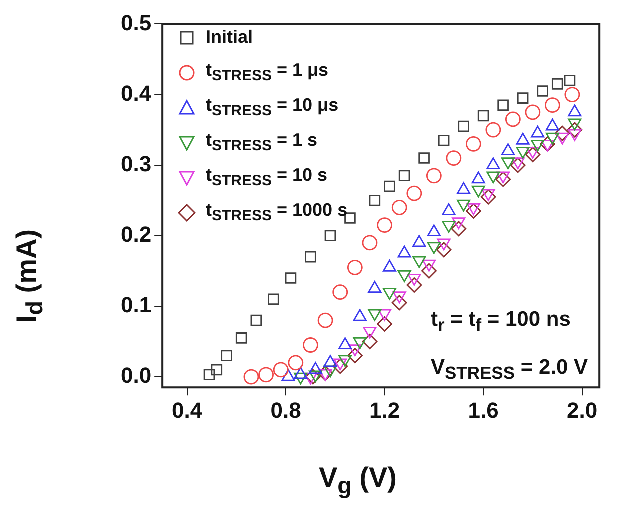 The image size is (617, 514). What do you see at coordinates (582, 410) in the screenshot?
I see `x-tick-label: 2.0` at bounding box center [582, 410].